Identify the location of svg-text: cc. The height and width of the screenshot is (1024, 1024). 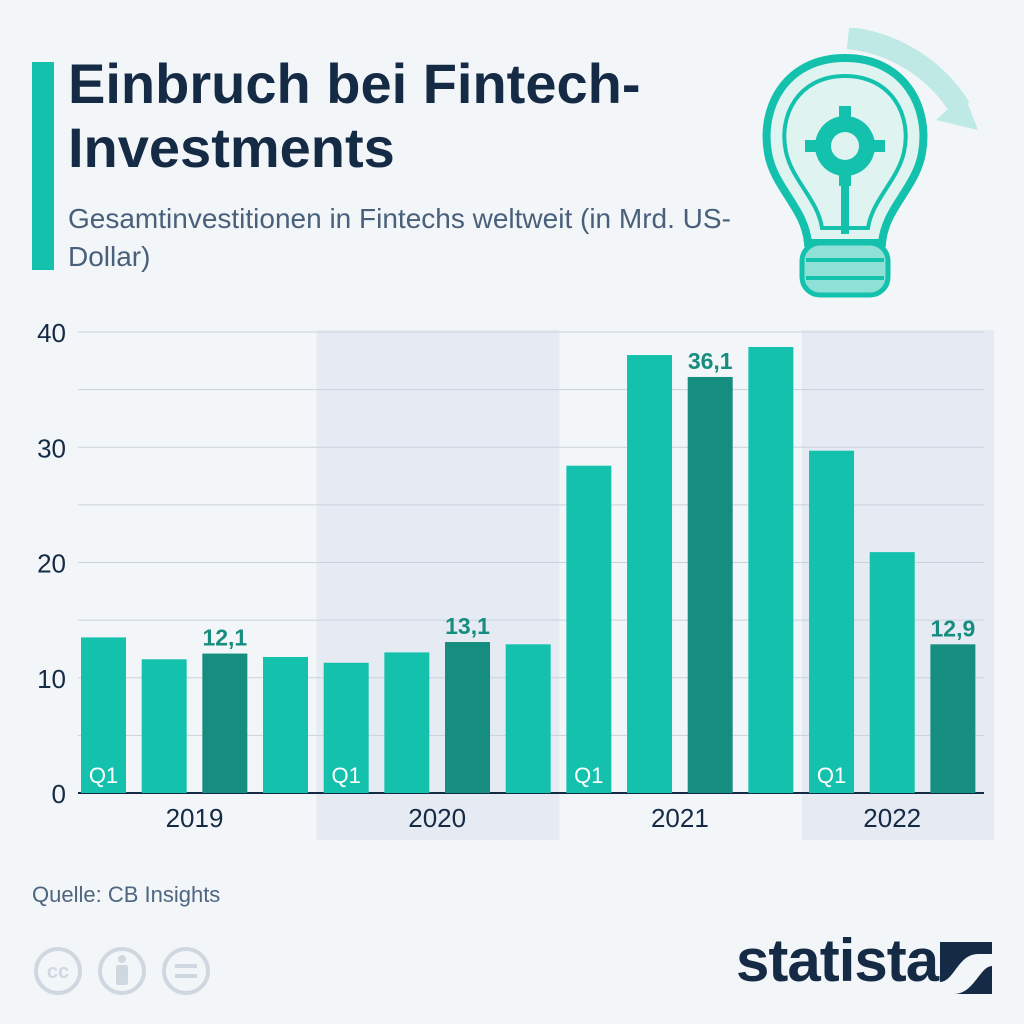
(58, 972).